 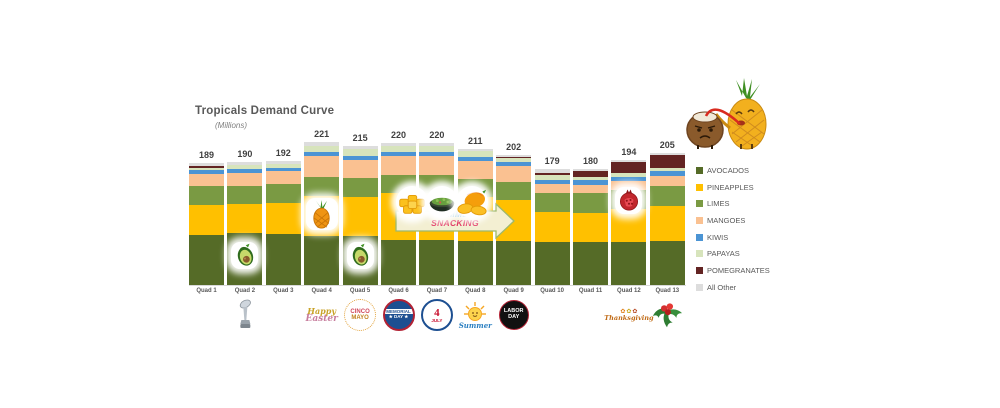 I want to click on pomegranate-icon, so click(x=629, y=200).